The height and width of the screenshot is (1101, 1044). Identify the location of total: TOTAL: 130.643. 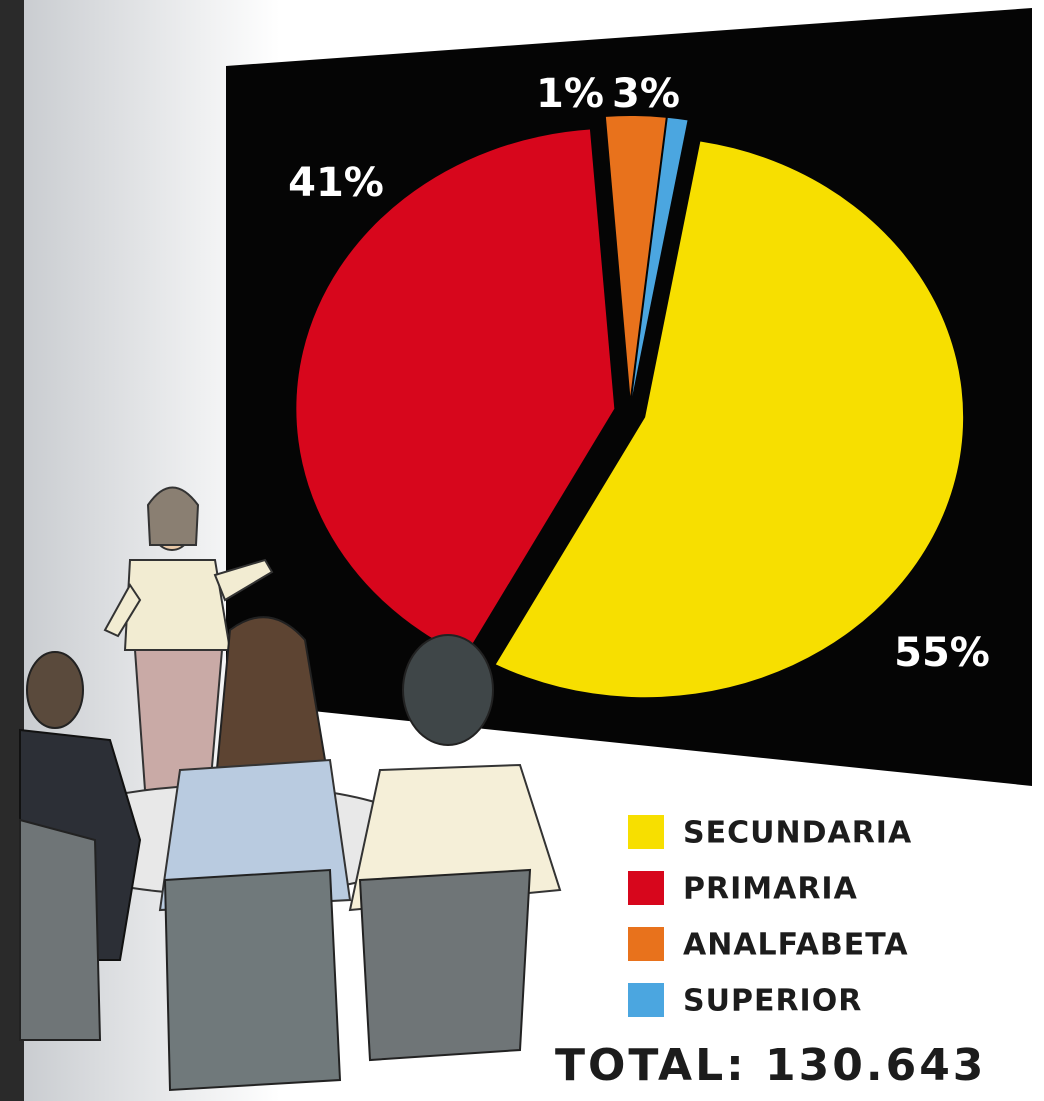
(770, 1065).